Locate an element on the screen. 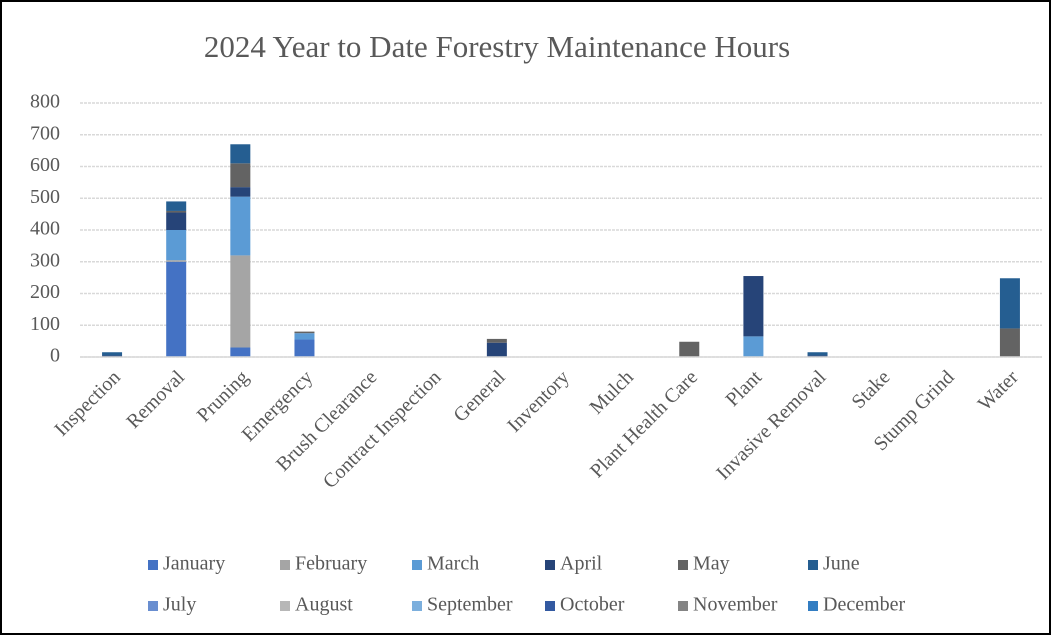 The image size is (1051, 635). legend-label: July is located at coordinates (179, 605).